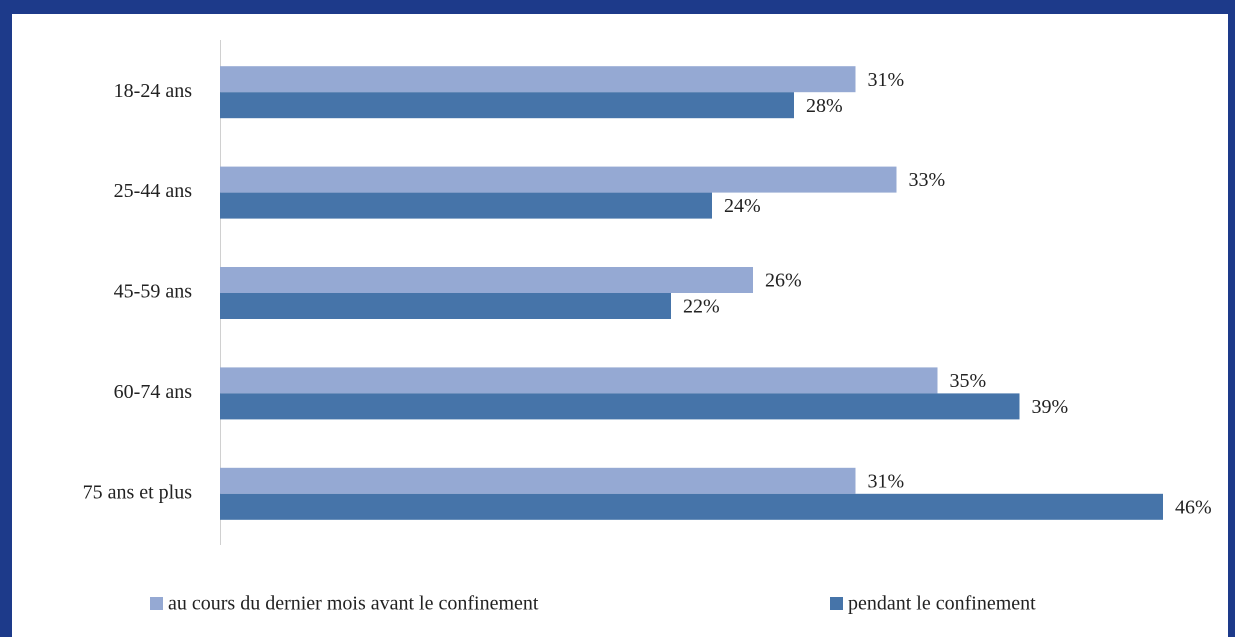  I want to click on data-label: 24%, so click(742, 206).